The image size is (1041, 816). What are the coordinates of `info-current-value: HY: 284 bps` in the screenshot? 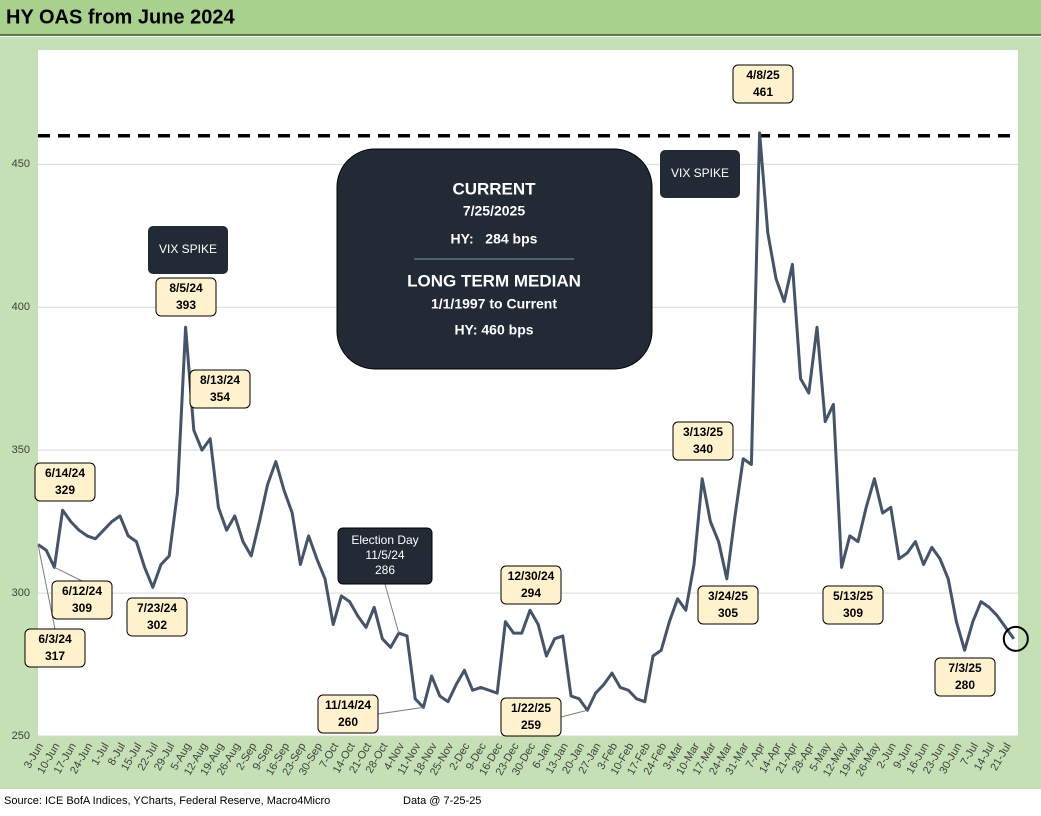 It's located at (494, 239).